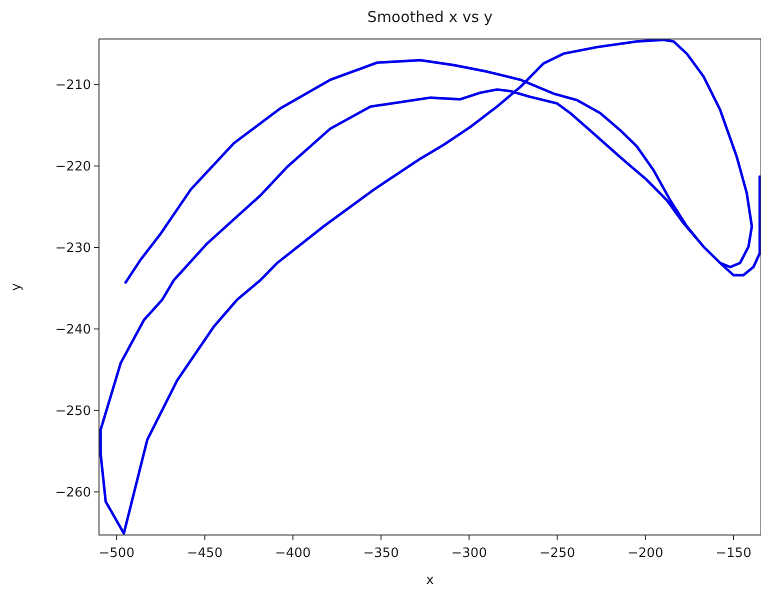 This screenshot has height=592, width=761. What do you see at coordinates (73, 492) in the screenshot?
I see `y-tick-label: −260` at bounding box center [73, 492].